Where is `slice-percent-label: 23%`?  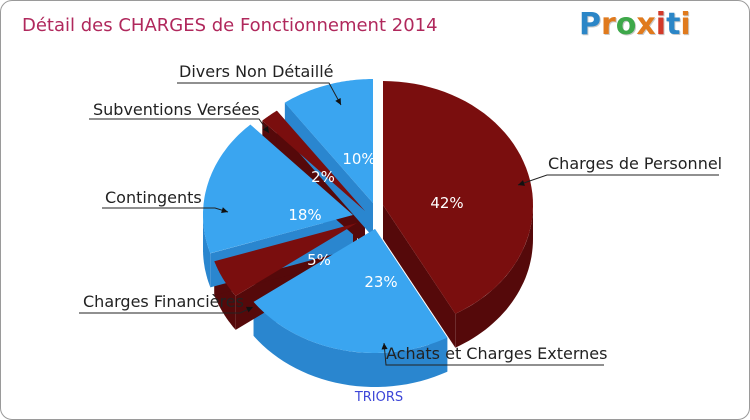 slice-percent-label: 23% is located at coordinates (380, 282).